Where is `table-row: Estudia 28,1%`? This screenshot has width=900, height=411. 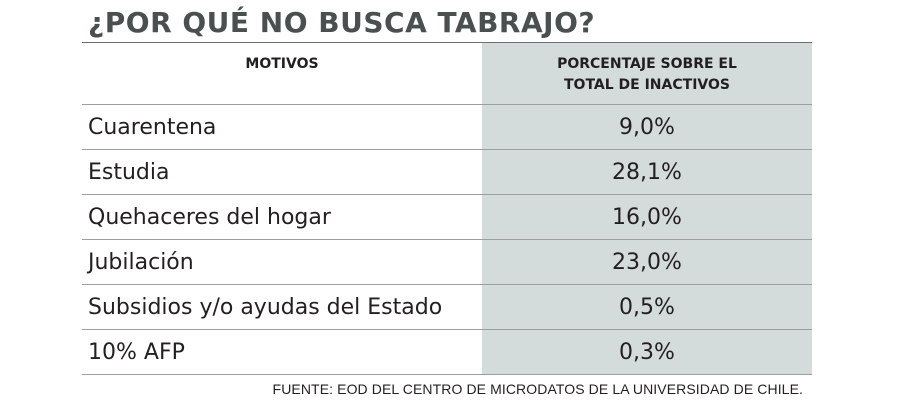 table-row: Estudia 28,1% is located at coordinates (447, 172).